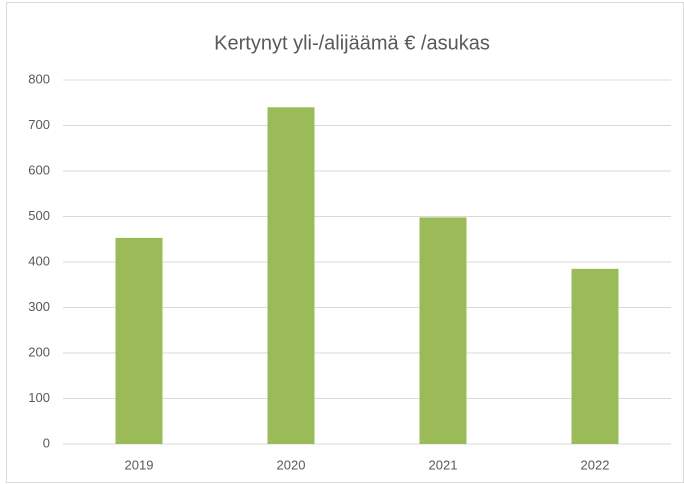  I want to click on y-tick-label: 300, so click(39, 306).